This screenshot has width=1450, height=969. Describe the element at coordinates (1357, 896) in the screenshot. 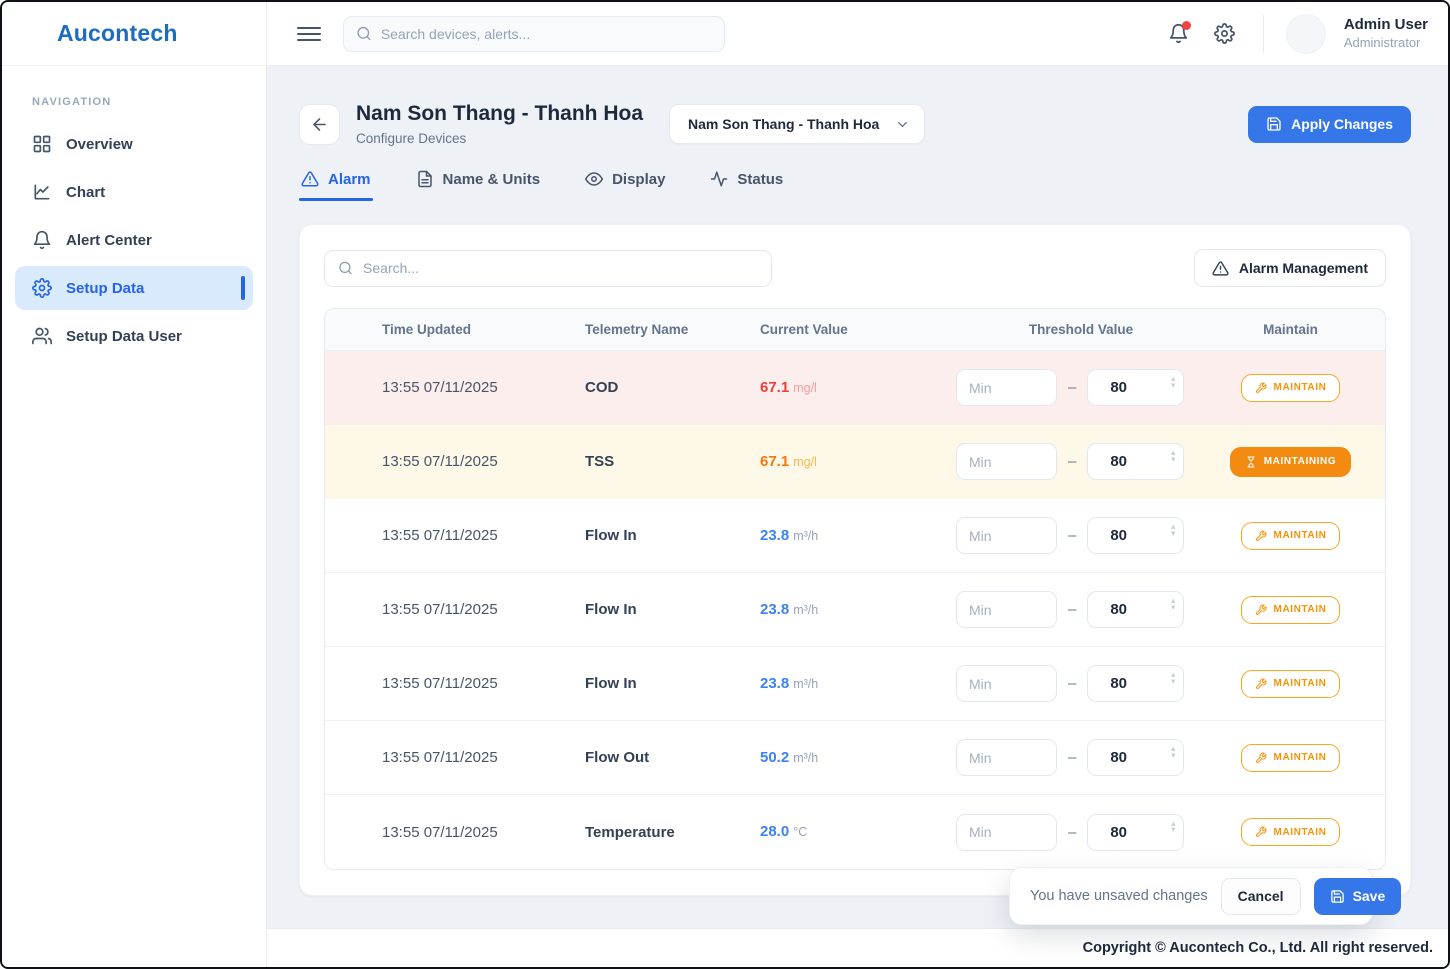

I see `save-button: Save` at that location.